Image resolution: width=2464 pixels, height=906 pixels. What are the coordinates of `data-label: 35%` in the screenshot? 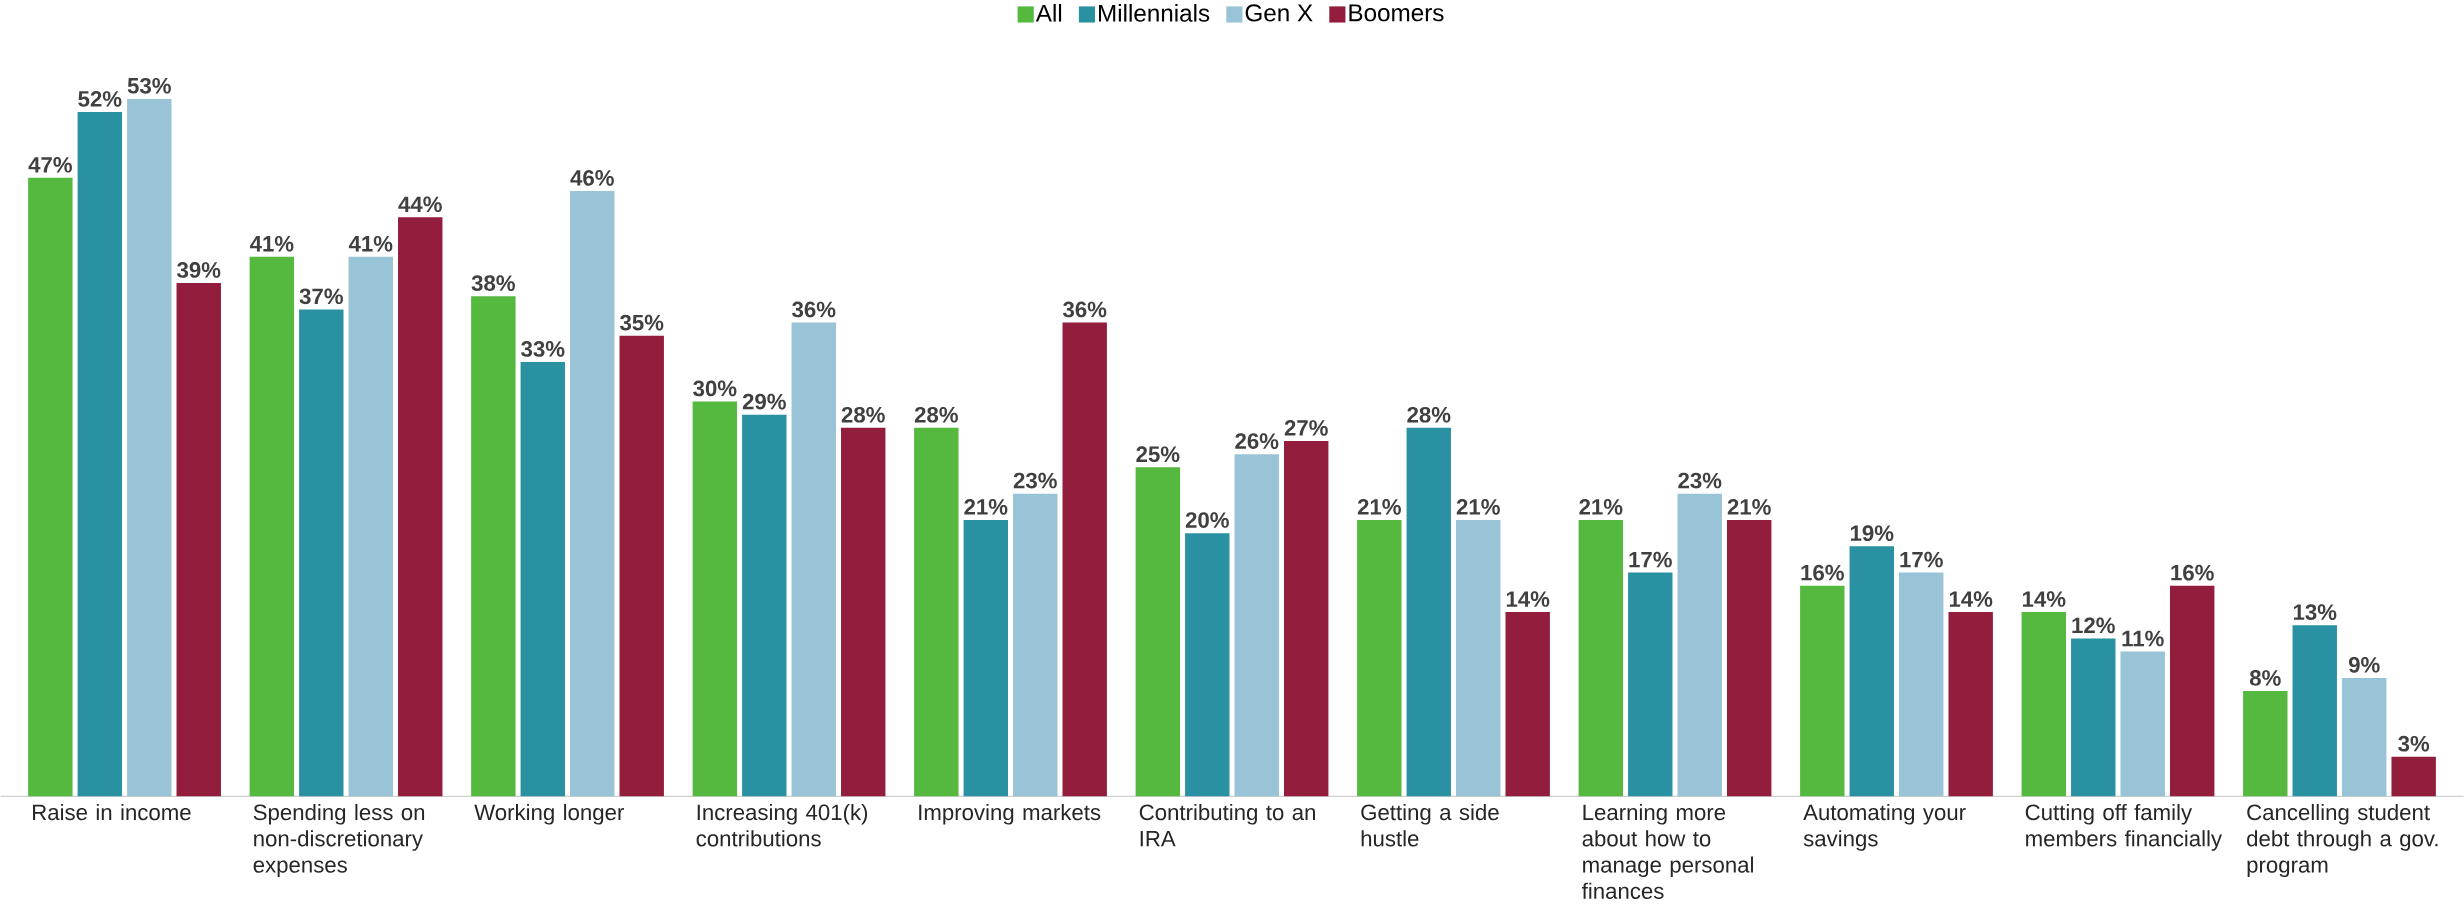 It's located at (642, 322).